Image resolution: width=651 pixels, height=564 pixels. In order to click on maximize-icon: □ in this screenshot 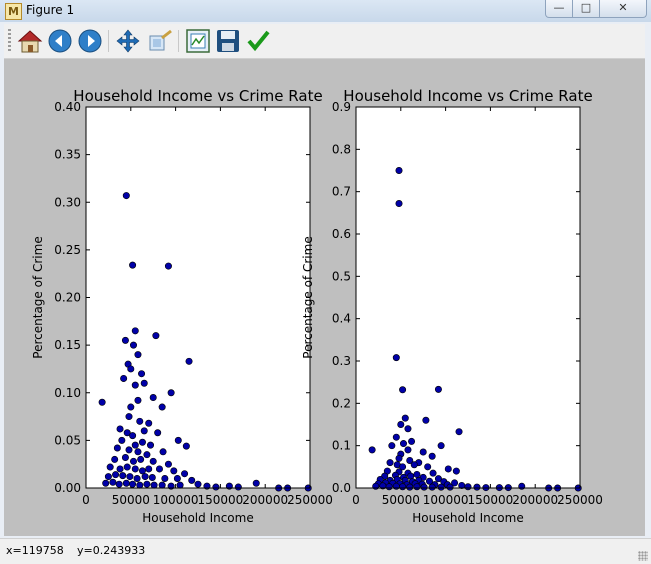, I will do `click(586, 7)`.